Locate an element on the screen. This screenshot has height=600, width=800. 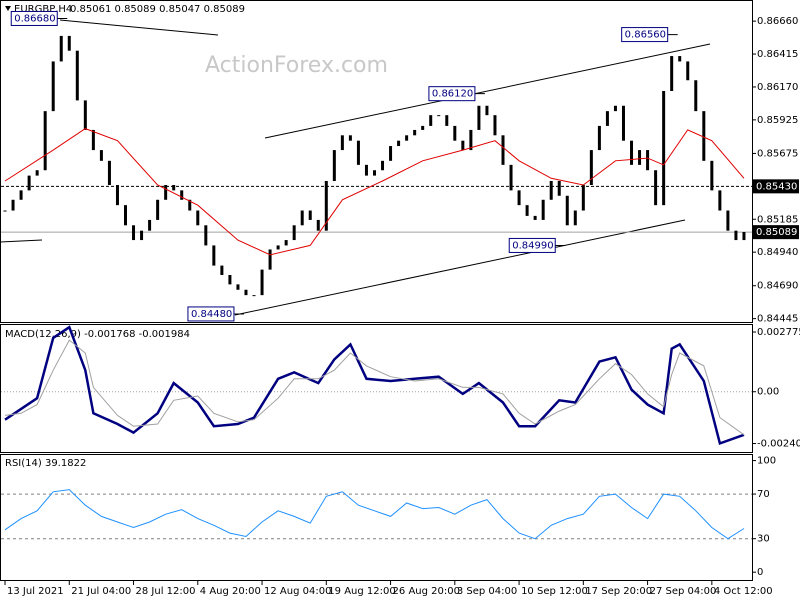
annotation-label: 0.86560 is located at coordinates (645, 35).